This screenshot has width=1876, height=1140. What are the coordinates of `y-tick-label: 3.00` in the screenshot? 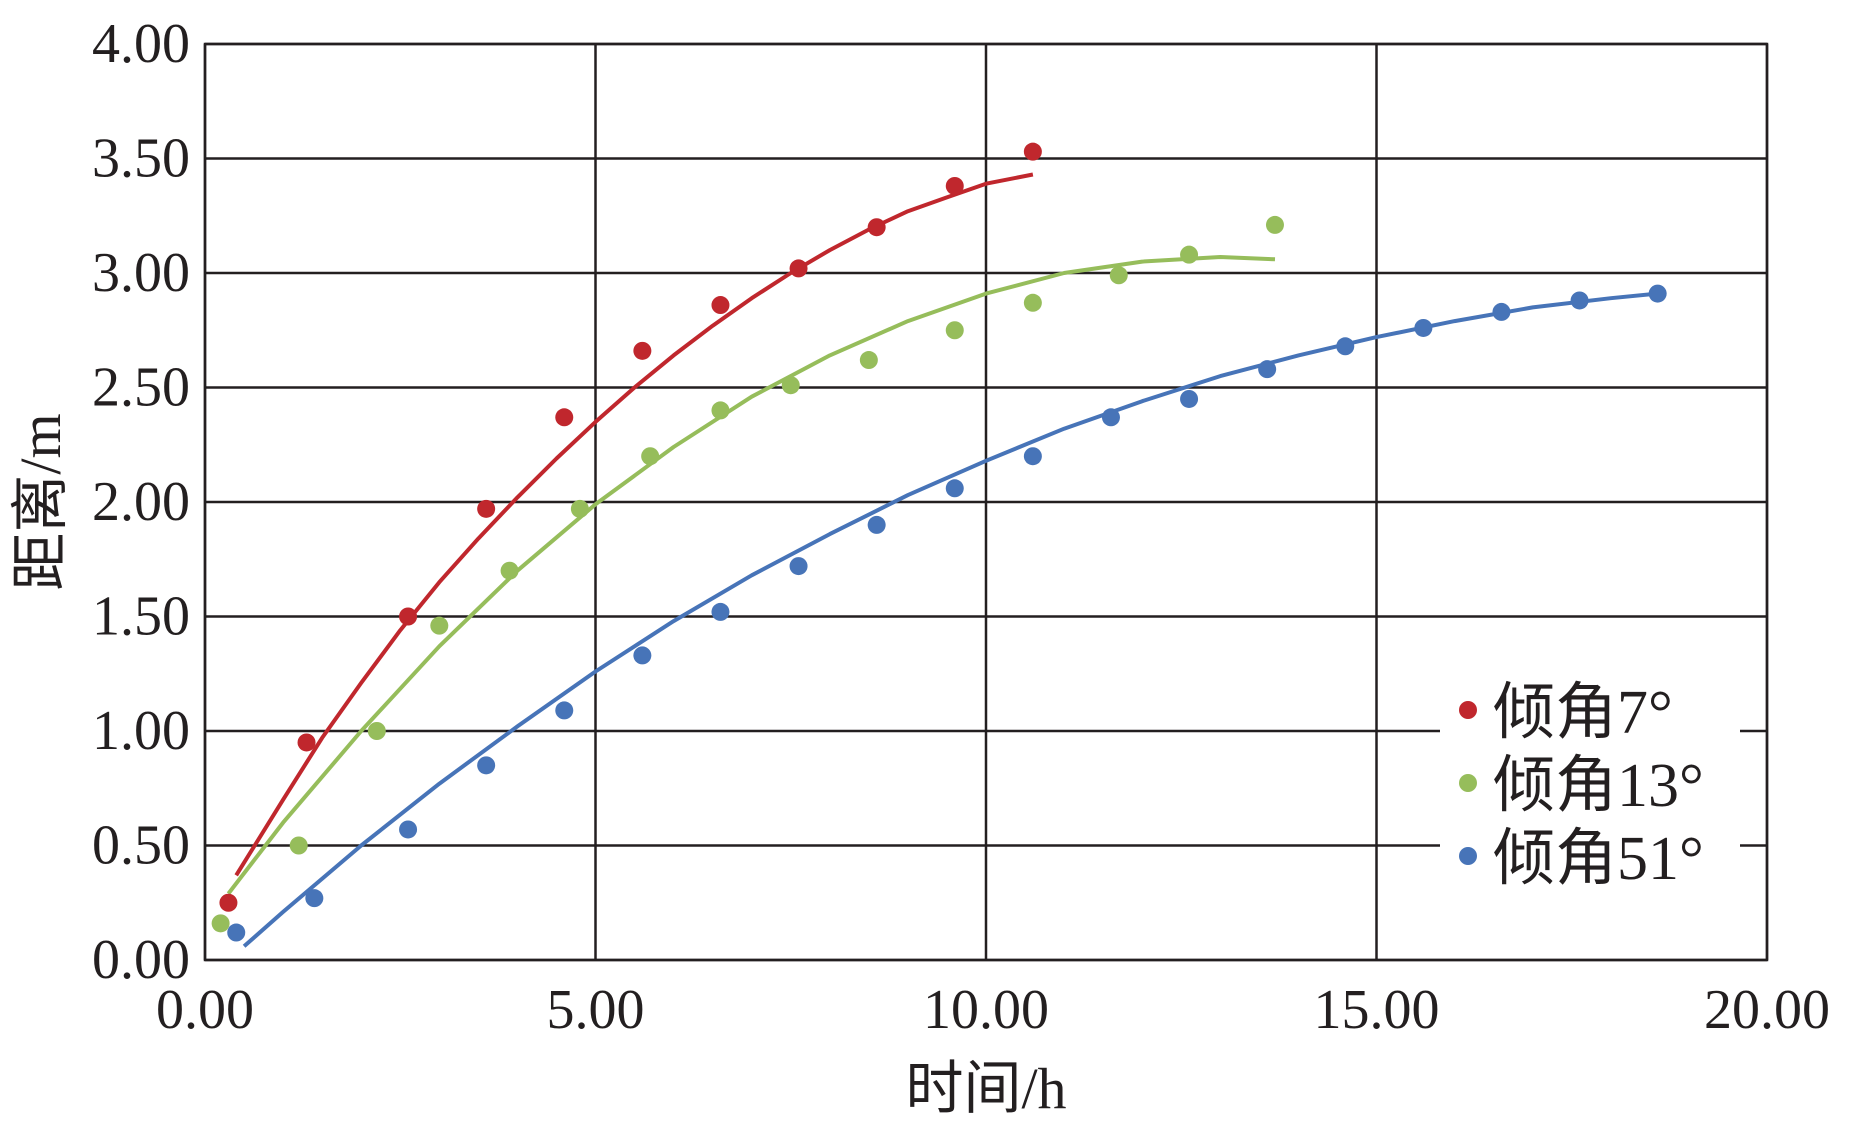 It's located at (141, 273).